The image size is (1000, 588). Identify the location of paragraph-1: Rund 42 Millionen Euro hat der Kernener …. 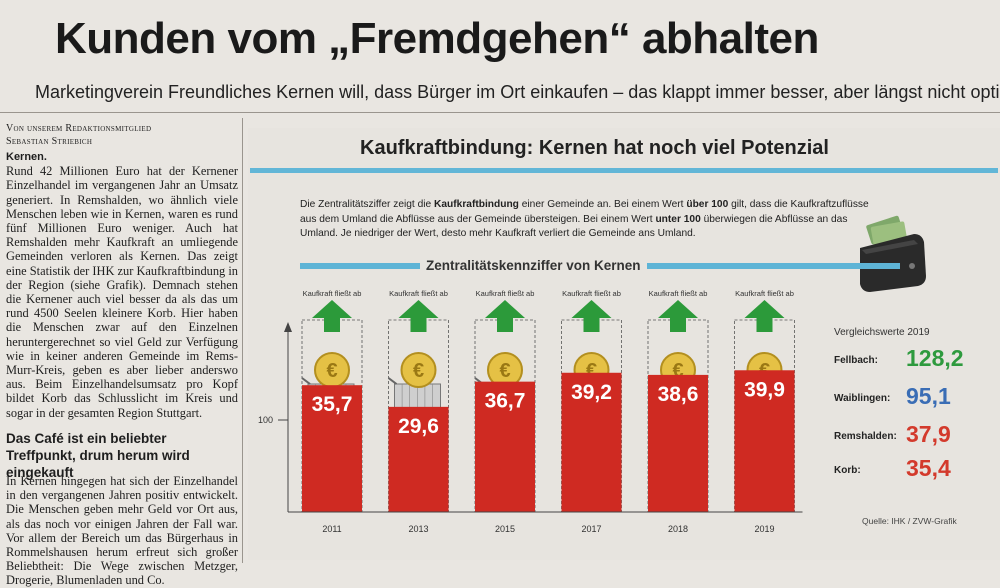
(122, 292).